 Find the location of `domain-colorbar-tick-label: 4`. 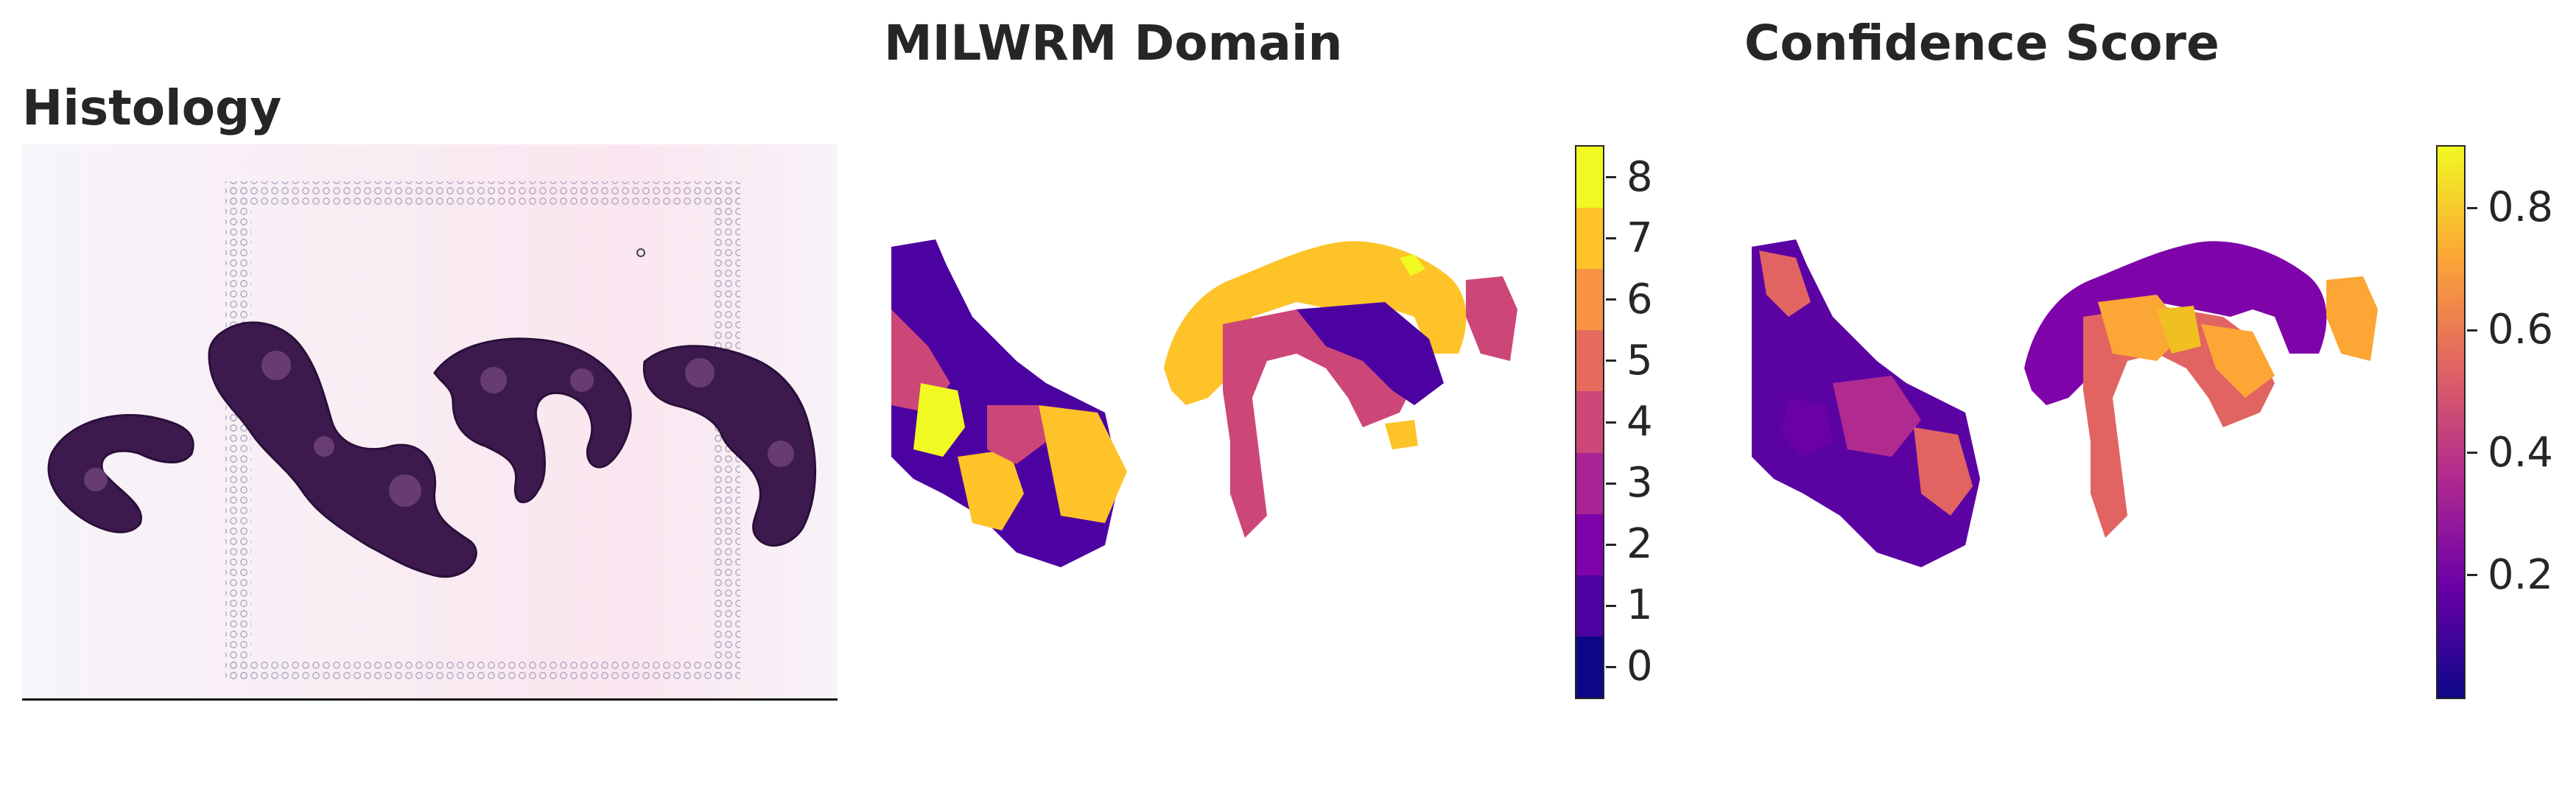

domain-colorbar-tick-label: 4 is located at coordinates (1639, 422).